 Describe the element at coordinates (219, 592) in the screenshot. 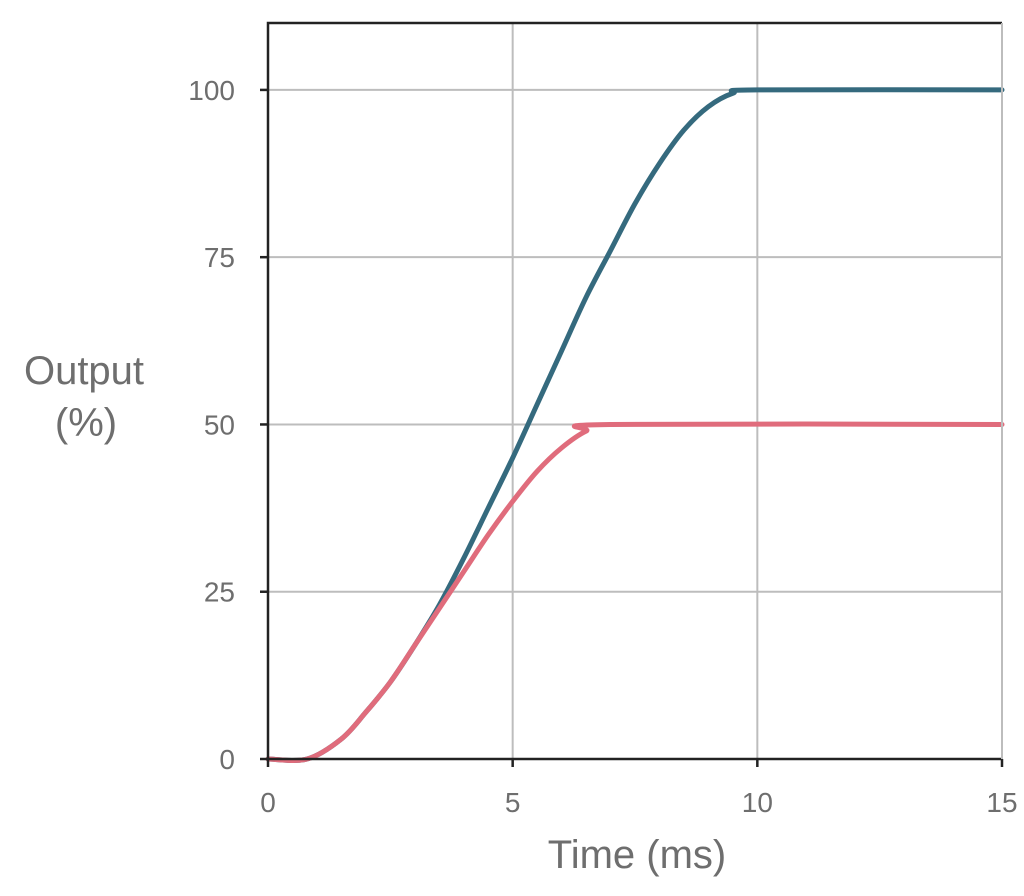

I see `y-tick-label: 25` at that location.